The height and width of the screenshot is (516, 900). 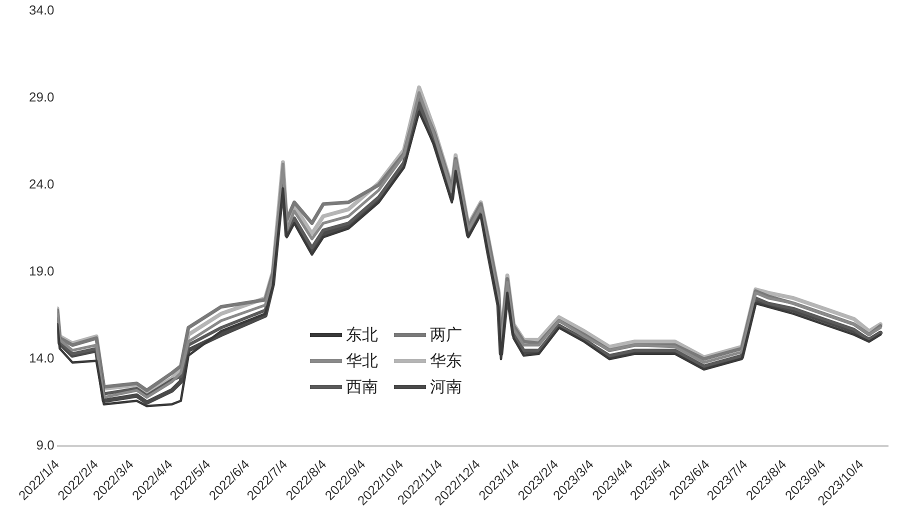 I want to click on legend-label: 华东, so click(x=446, y=362).